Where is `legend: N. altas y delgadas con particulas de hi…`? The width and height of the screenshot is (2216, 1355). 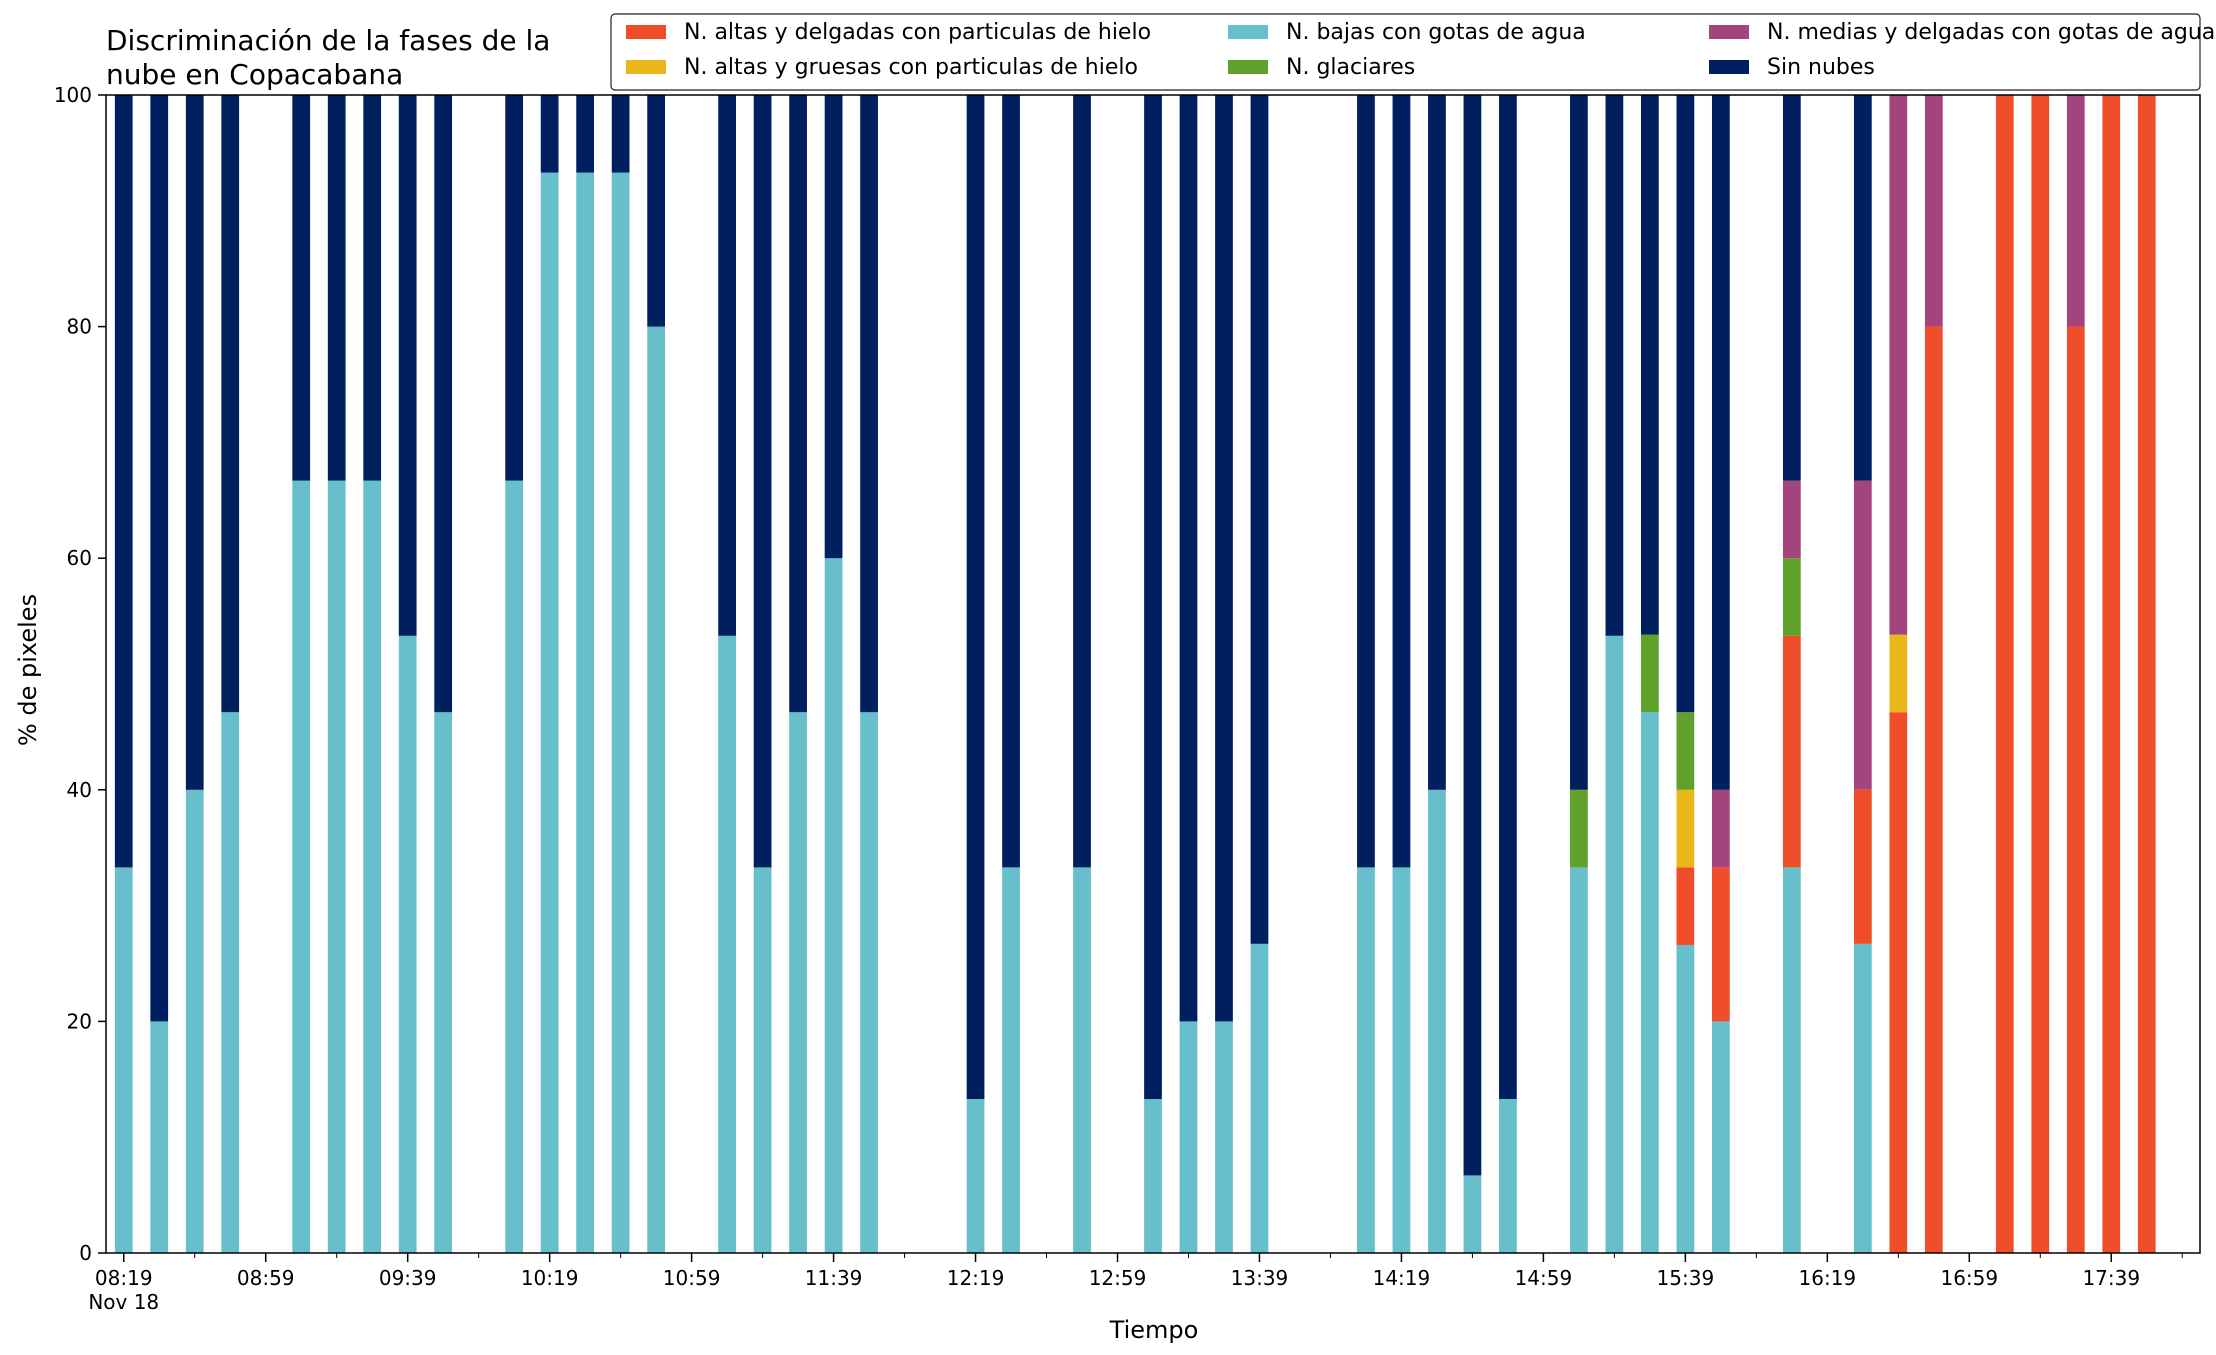 legend: N. altas y delgadas con particulas de hi… is located at coordinates (1412, 52).